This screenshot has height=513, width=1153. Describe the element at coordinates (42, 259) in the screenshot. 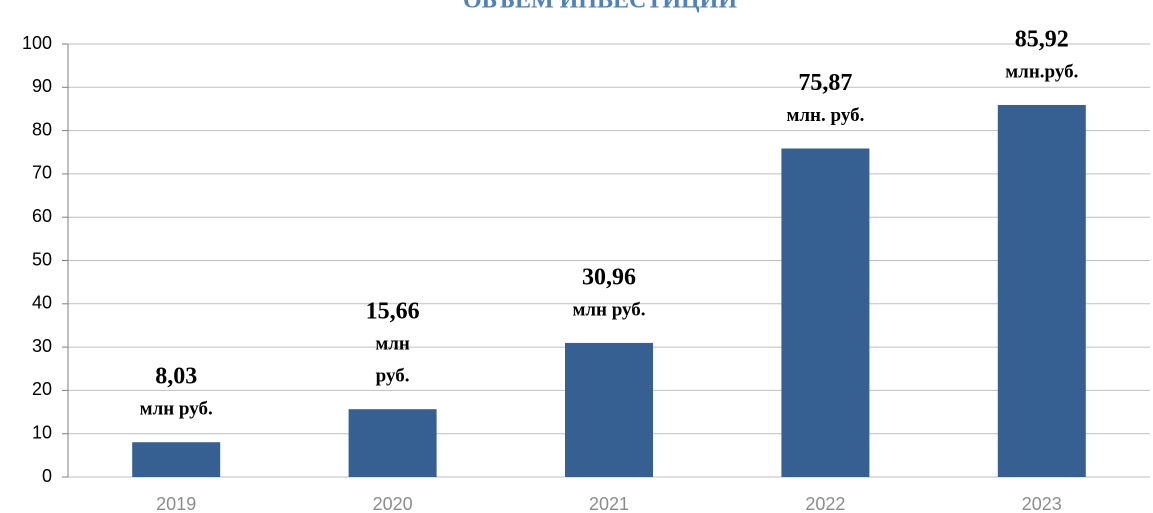

I see `y-tick-label: 50` at that location.